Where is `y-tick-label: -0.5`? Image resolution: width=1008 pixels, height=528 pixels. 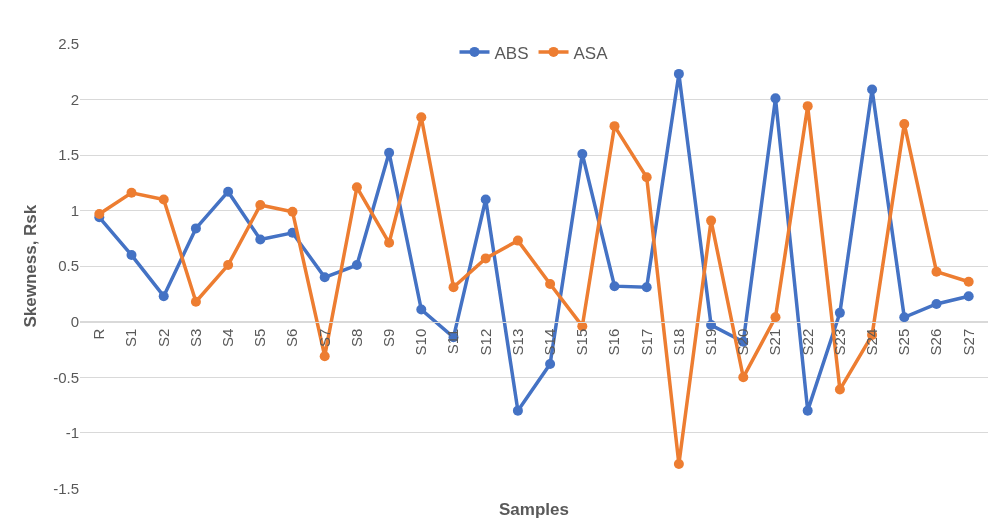 y-tick-label: -0.5 is located at coordinates (66, 377).